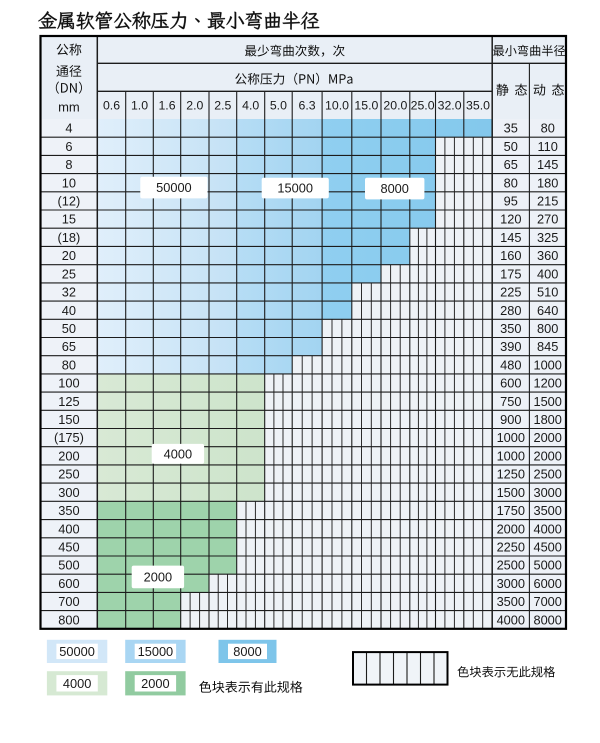 The height and width of the screenshot is (743, 600). I want to click on svg-text: mm, so click(69, 107).